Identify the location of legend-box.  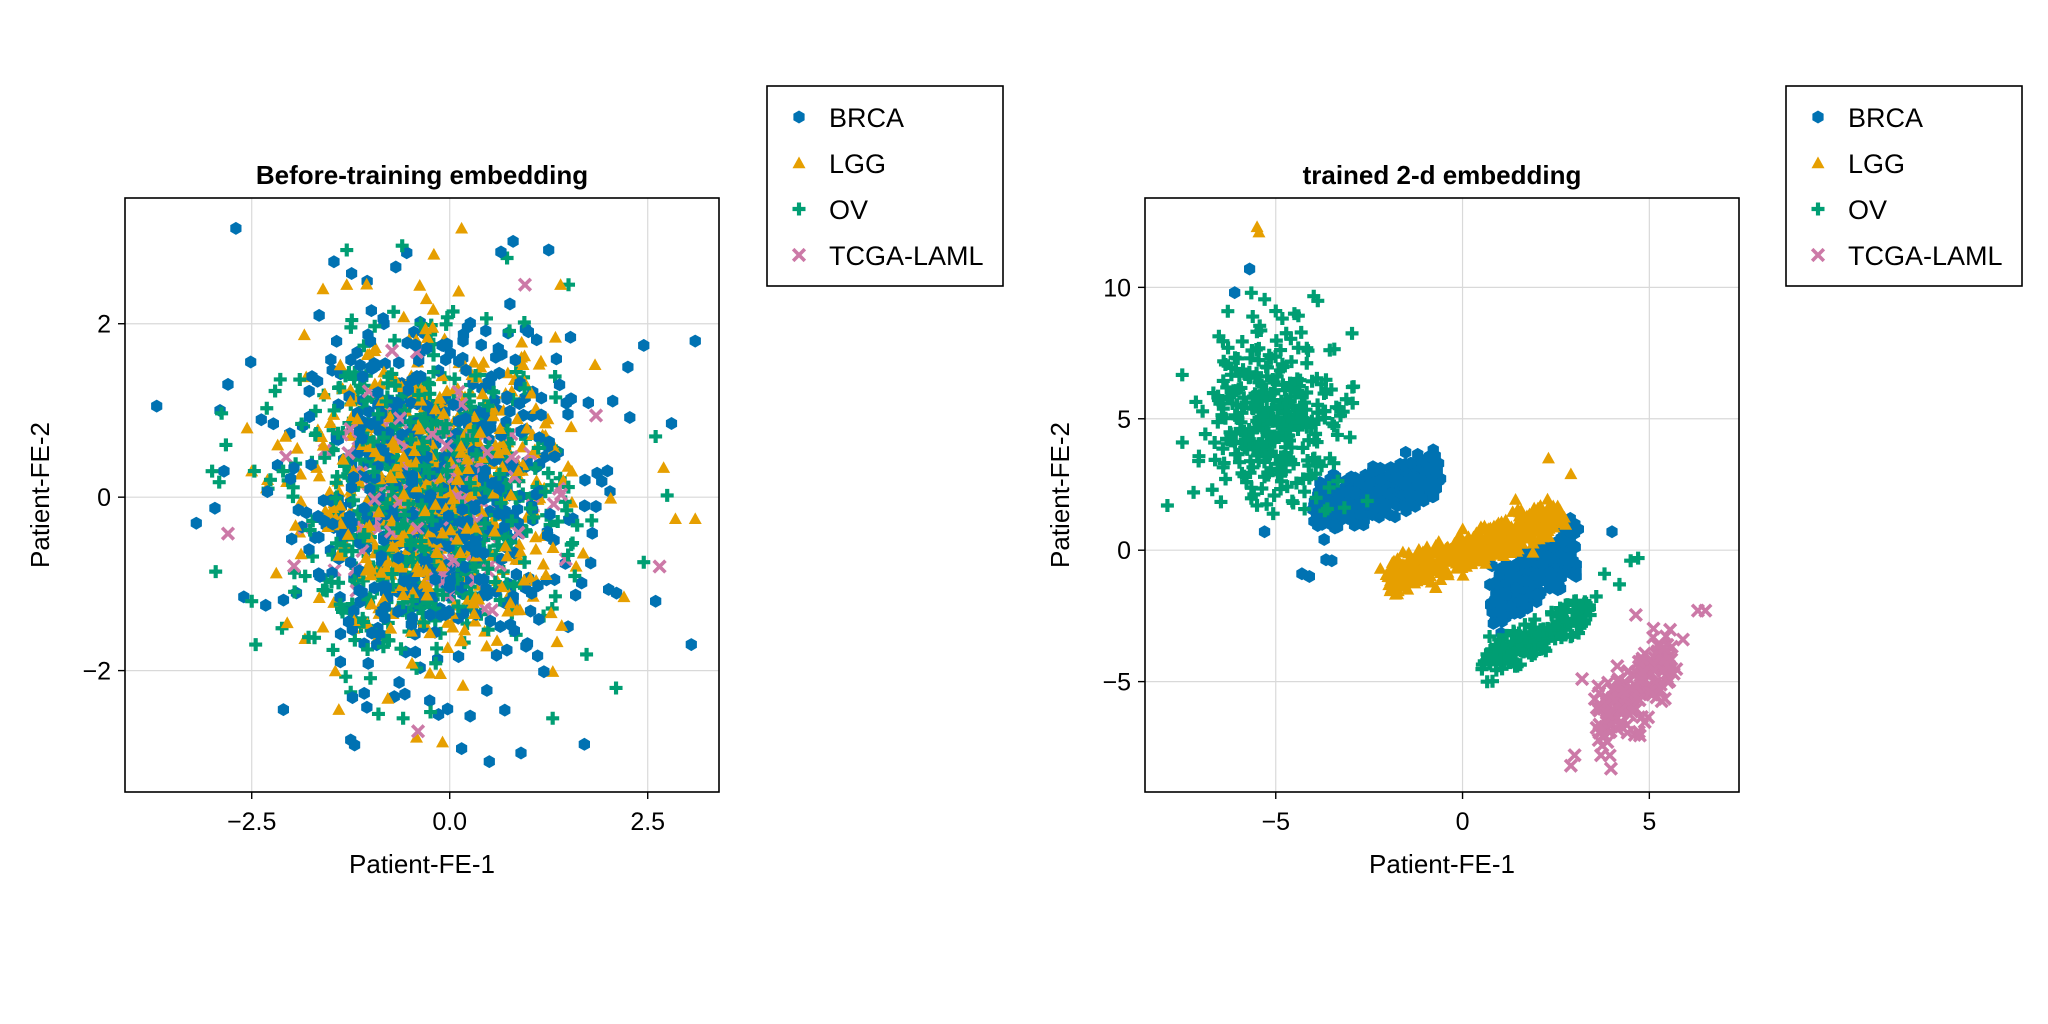
(1904, 186).